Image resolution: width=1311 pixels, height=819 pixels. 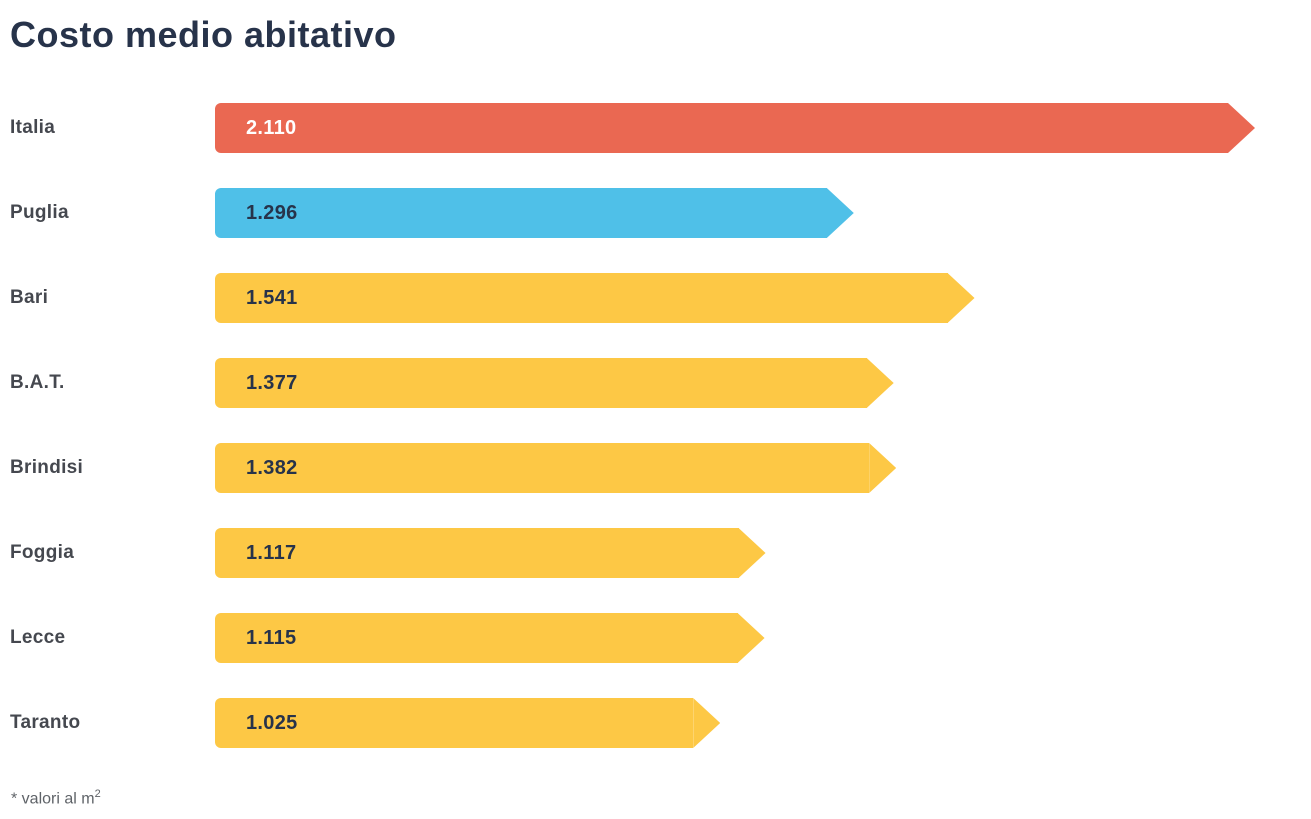 What do you see at coordinates (53, 799) in the screenshot?
I see `footnote-text: * valori al m` at bounding box center [53, 799].